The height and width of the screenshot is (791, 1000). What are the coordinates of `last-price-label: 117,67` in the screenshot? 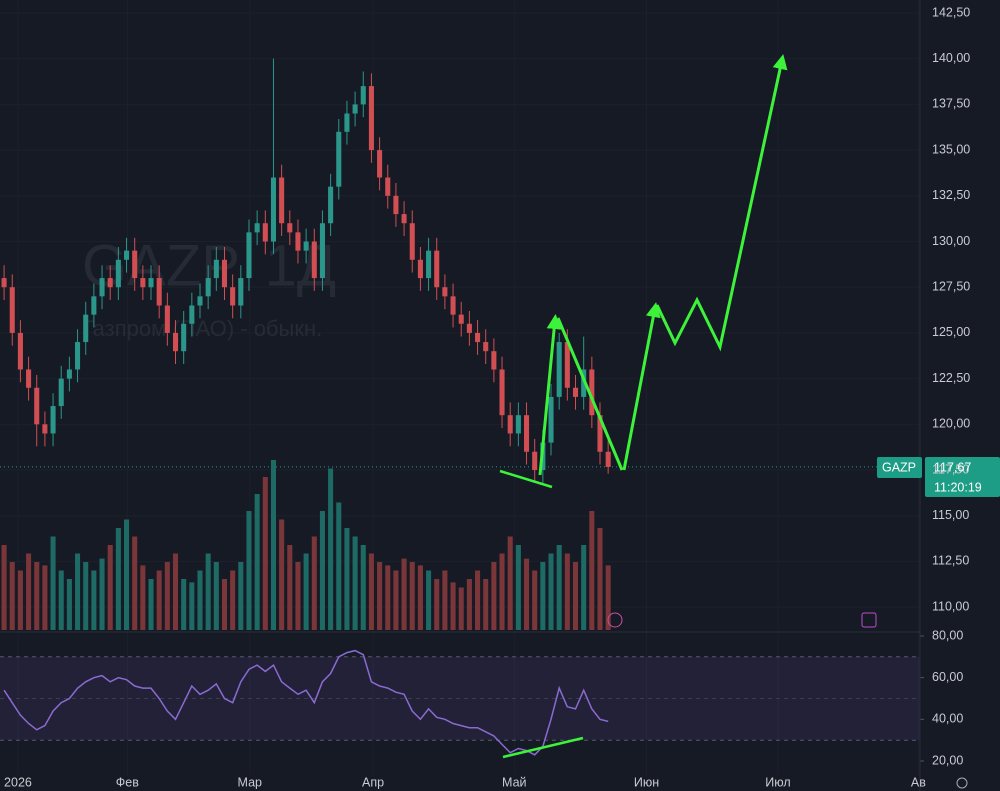 It's located at (952, 467).